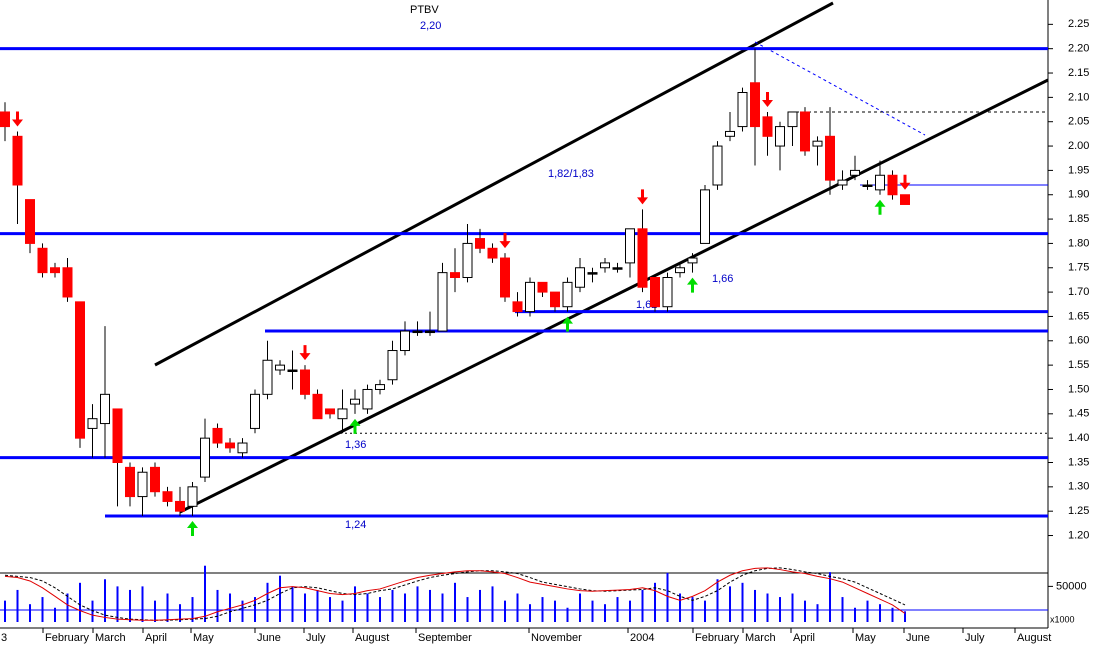 The height and width of the screenshot is (645, 1095). I want to click on y-tick-label: 1.50, so click(1078, 389).